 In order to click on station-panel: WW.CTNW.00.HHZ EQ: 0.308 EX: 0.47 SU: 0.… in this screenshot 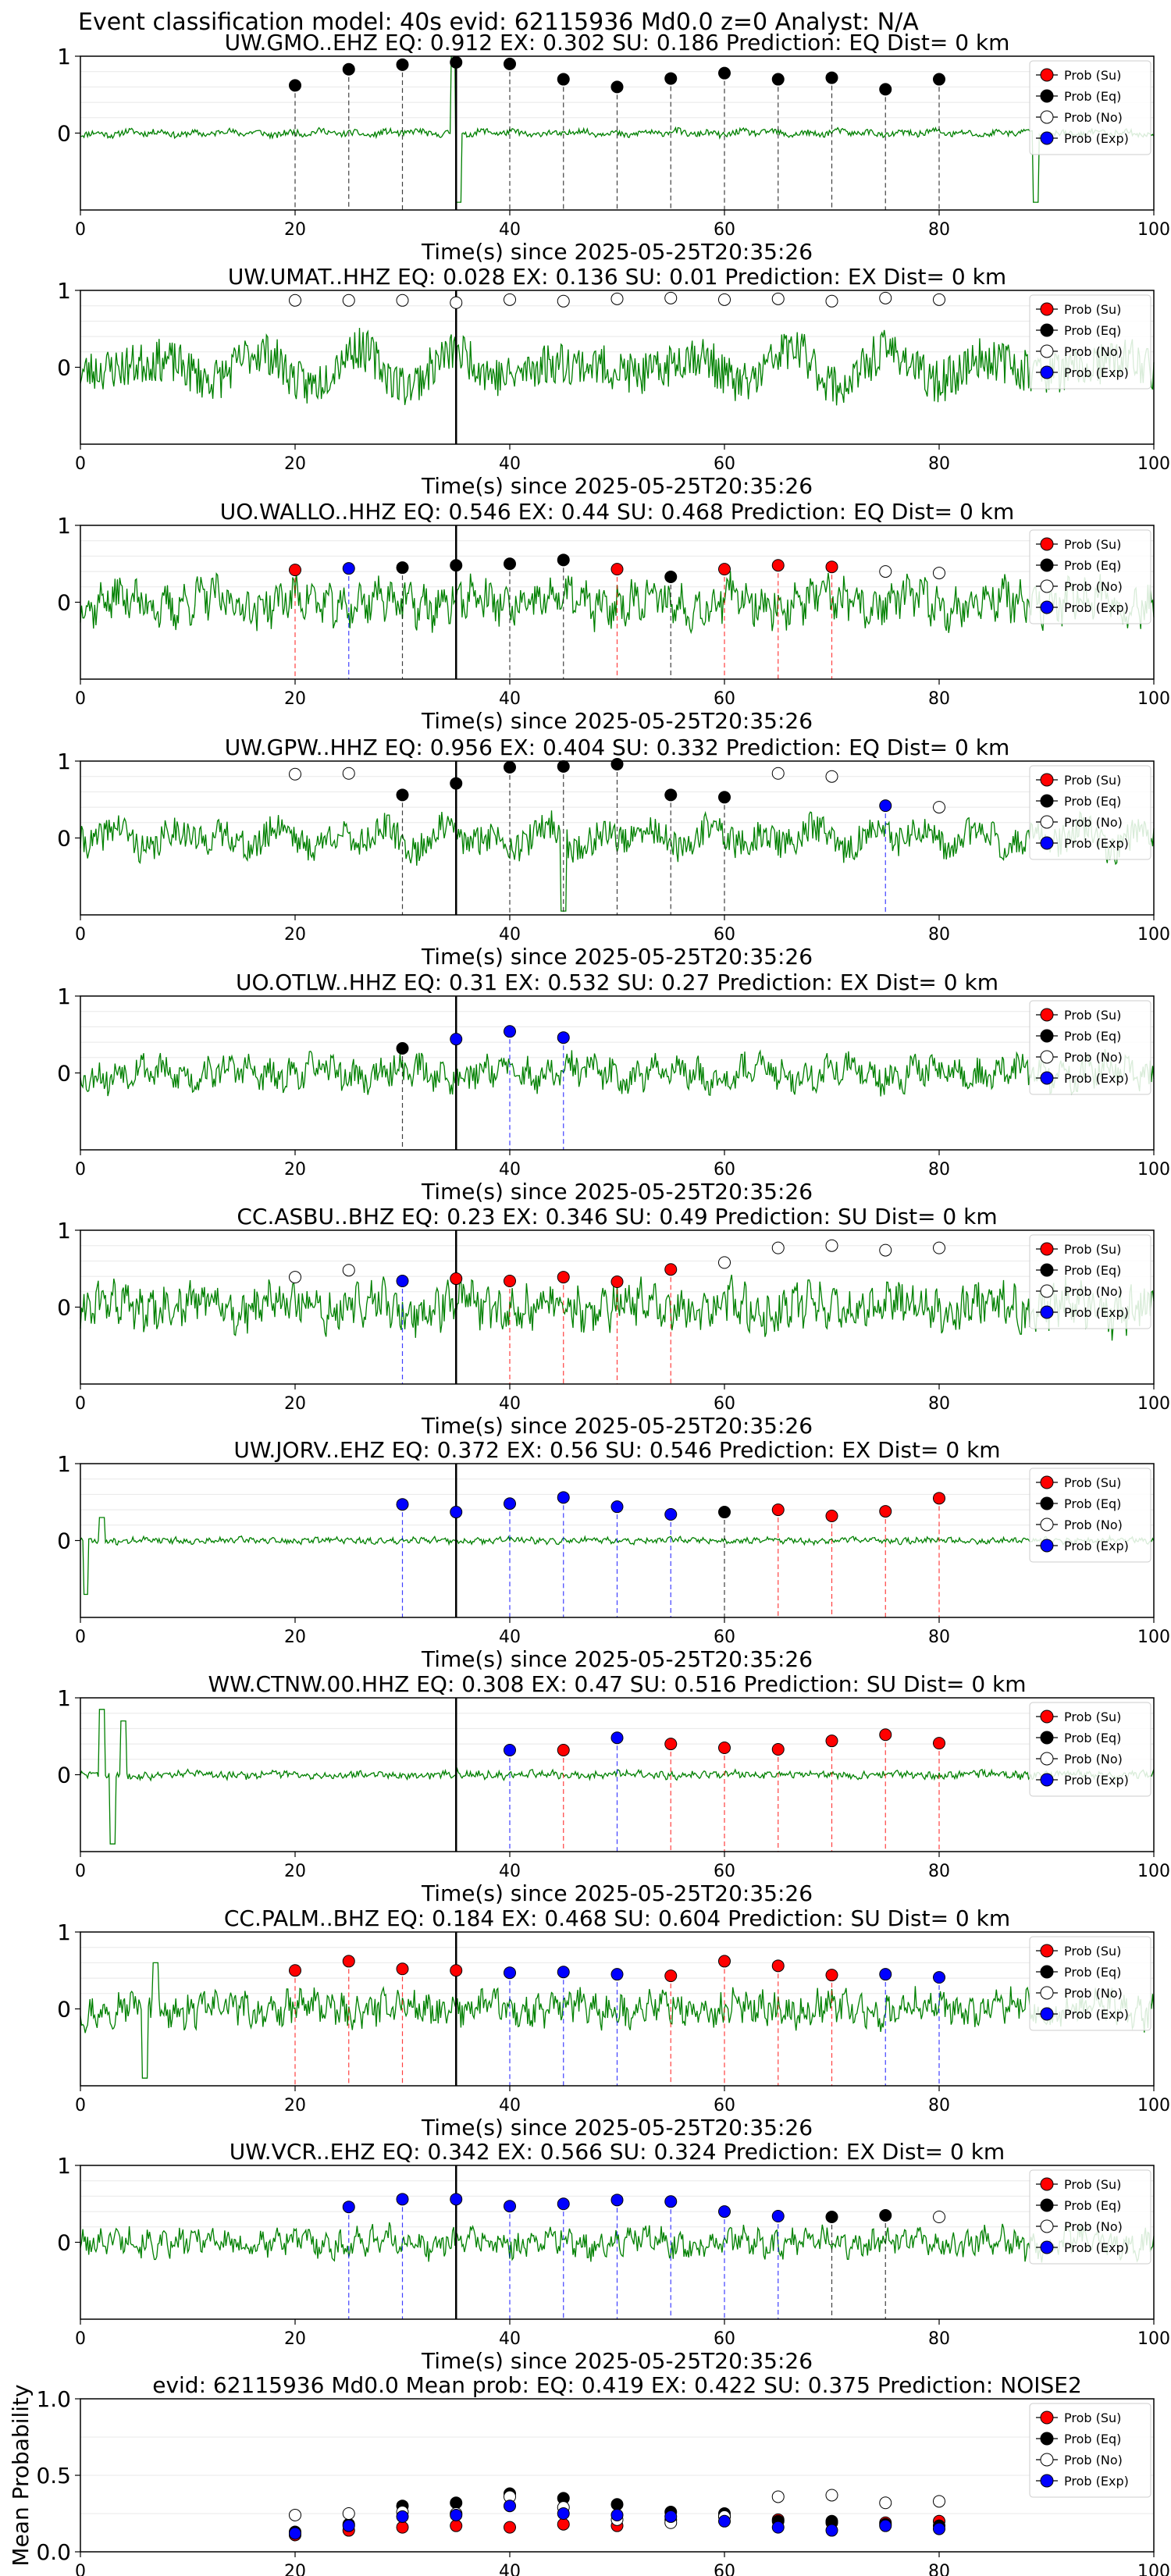, I will do `click(613, 1788)`.